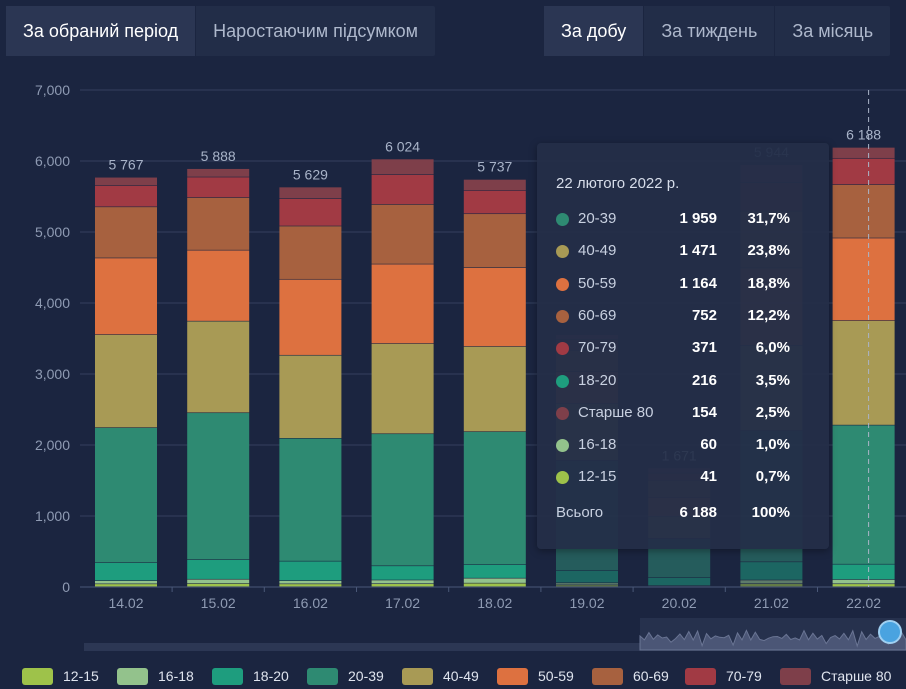 The image size is (906, 689). What do you see at coordinates (461, 676) in the screenshot?
I see `legend-label: 40-49` at bounding box center [461, 676].